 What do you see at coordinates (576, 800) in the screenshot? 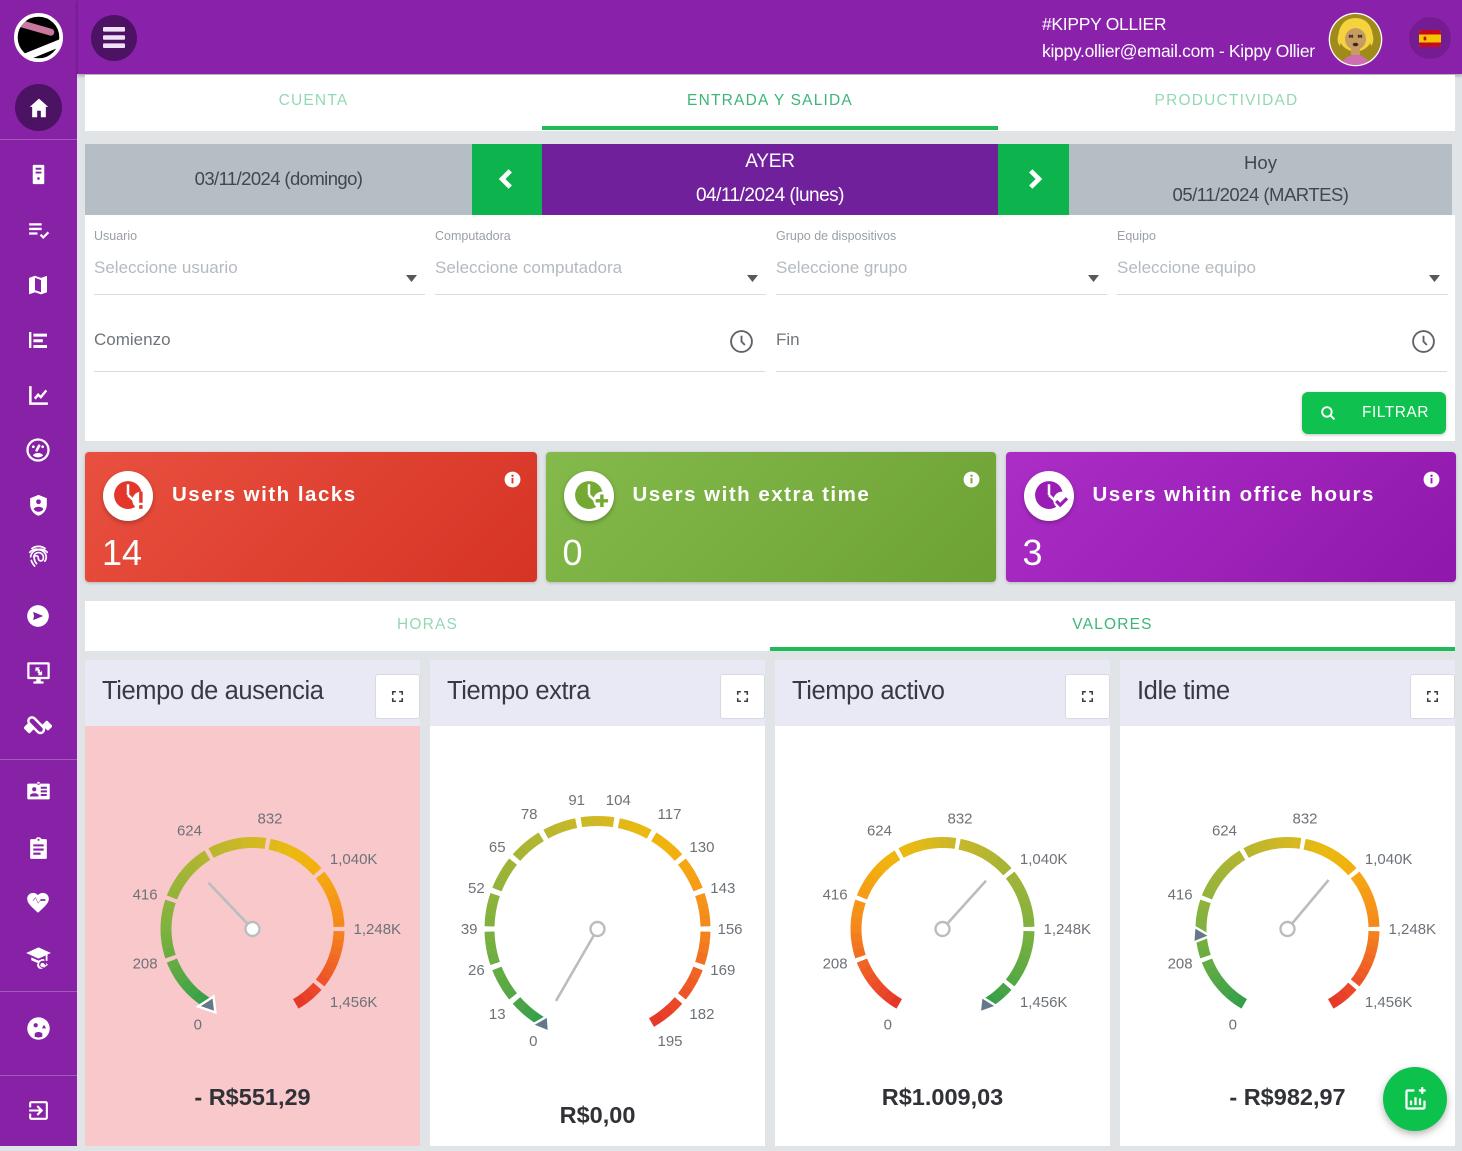
I see `svg-text: 91` at bounding box center [576, 800].